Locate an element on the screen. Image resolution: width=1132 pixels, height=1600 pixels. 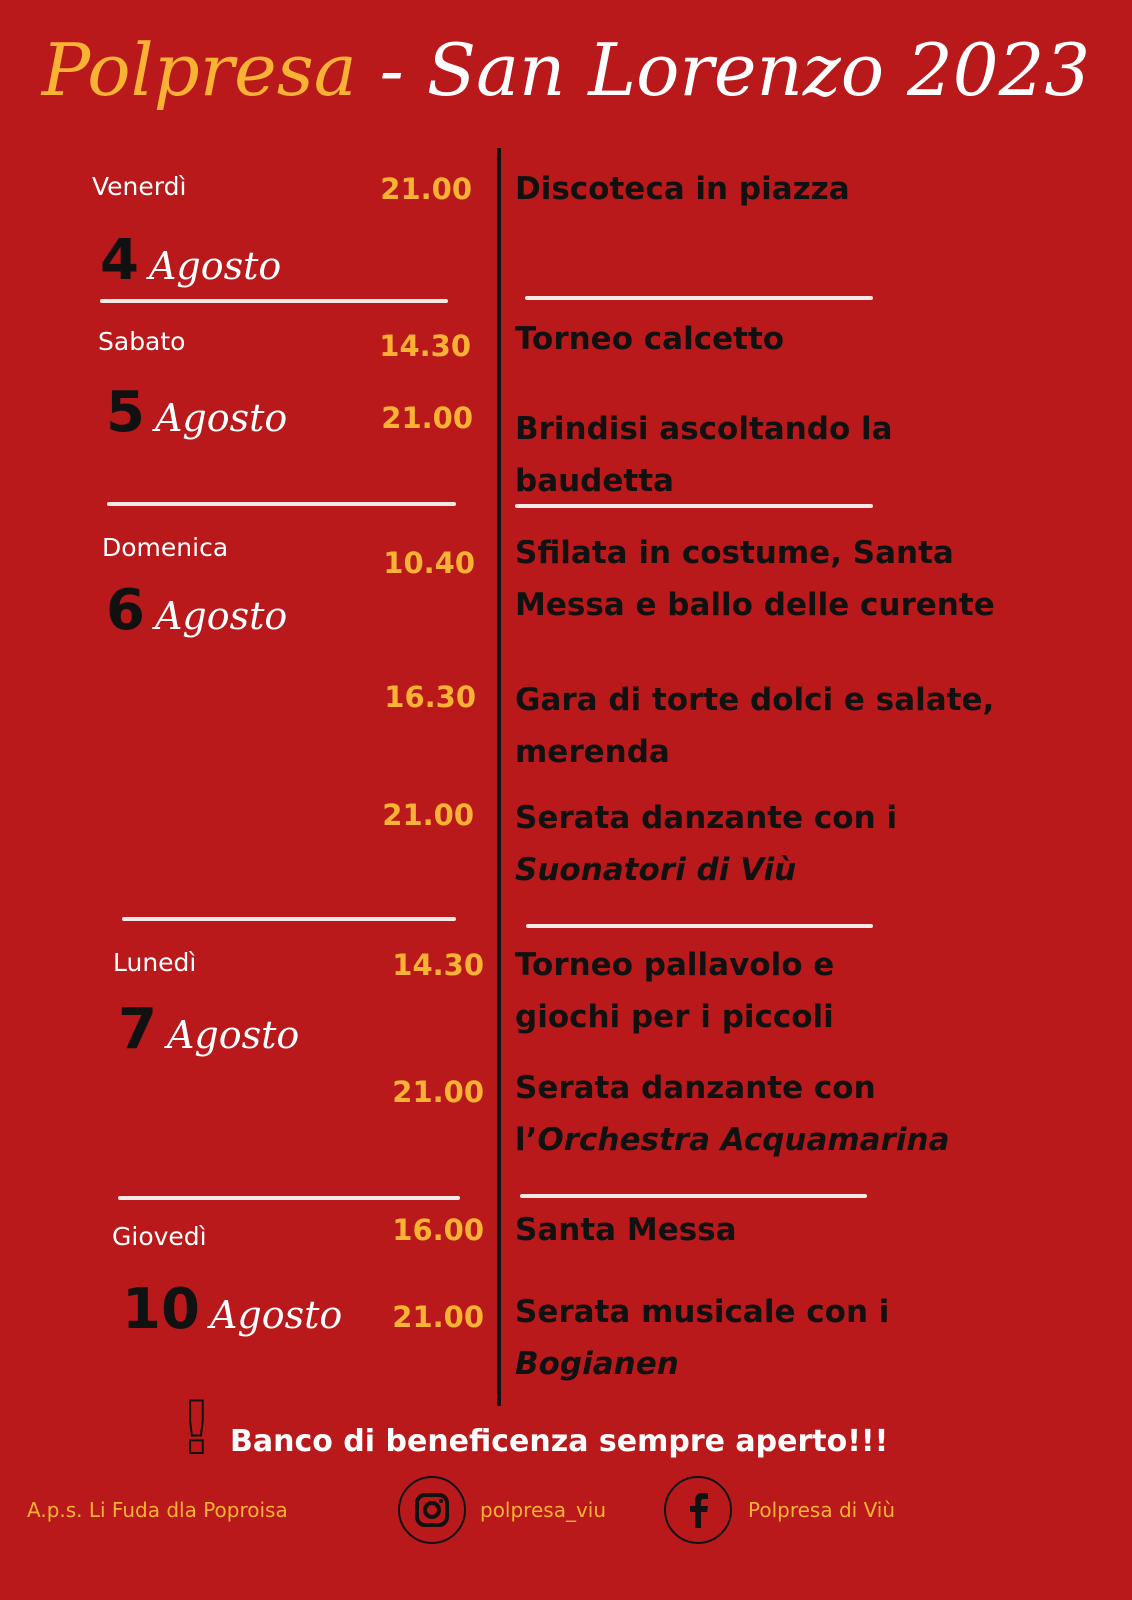
event-line: Discoteca in piazza is located at coordinates (682, 189).